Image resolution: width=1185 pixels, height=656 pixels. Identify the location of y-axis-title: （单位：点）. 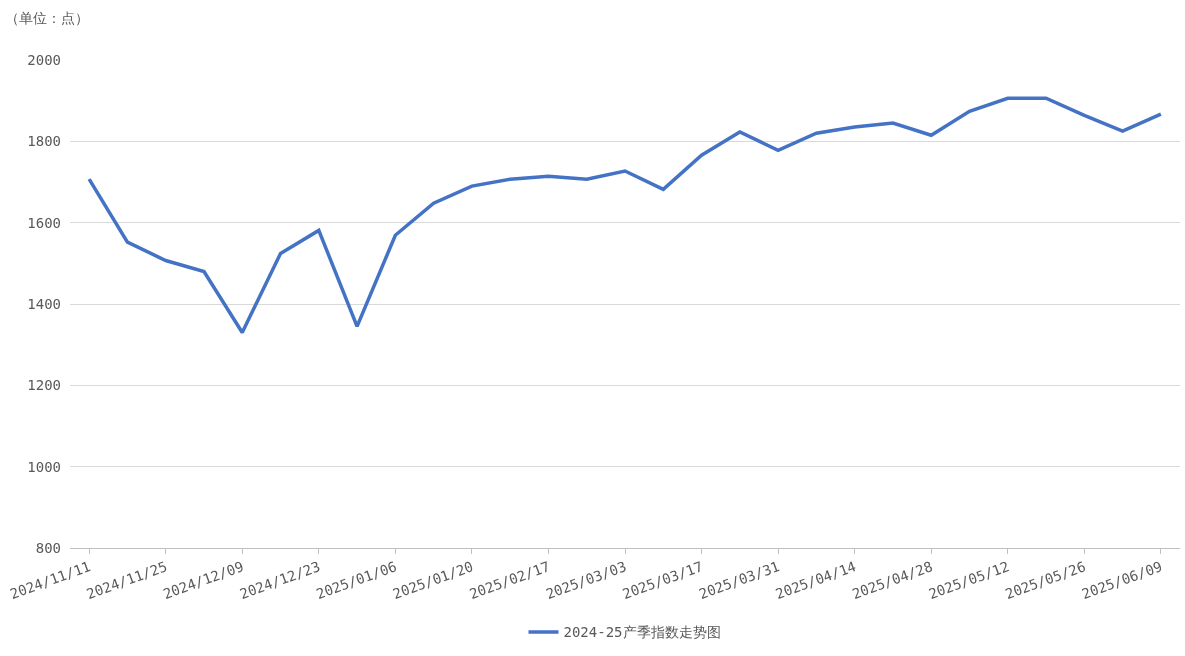
(47, 18).